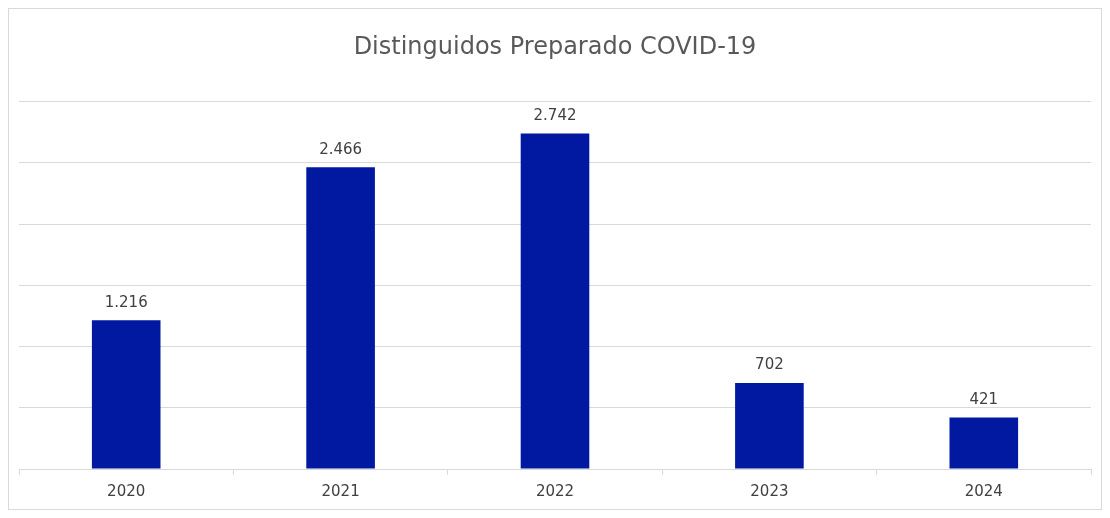  What do you see at coordinates (555, 45) in the screenshot?
I see `chart-title: Distinguidos Preparado COVID-19` at bounding box center [555, 45].